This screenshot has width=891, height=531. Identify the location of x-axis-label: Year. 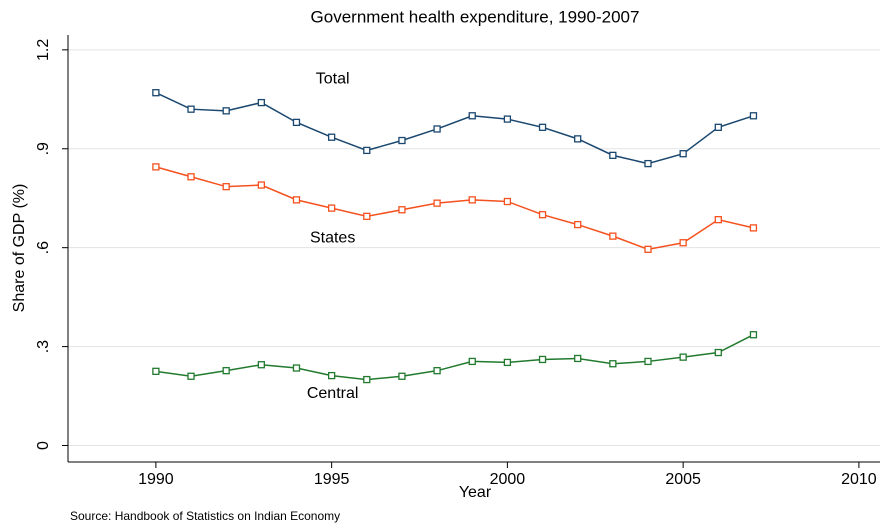
(475, 492).